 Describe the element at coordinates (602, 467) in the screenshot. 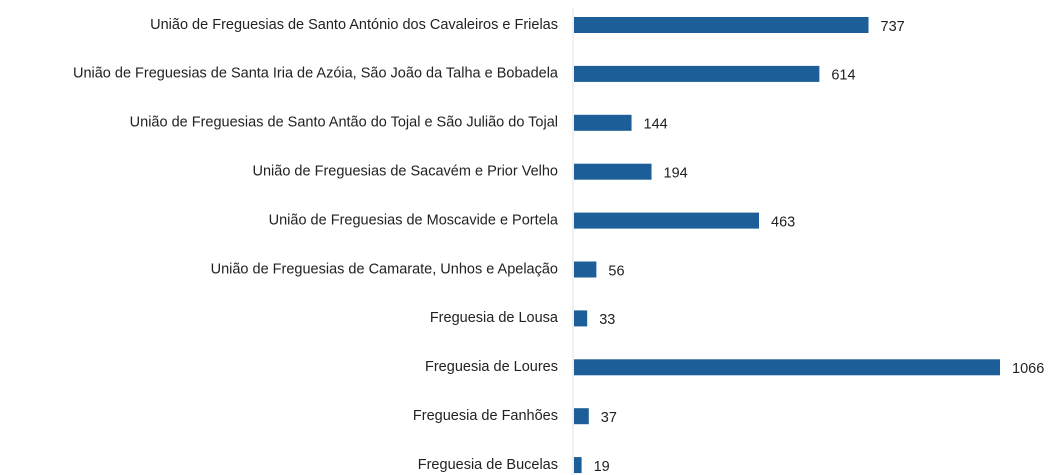

I see `value-label: 19` at that location.